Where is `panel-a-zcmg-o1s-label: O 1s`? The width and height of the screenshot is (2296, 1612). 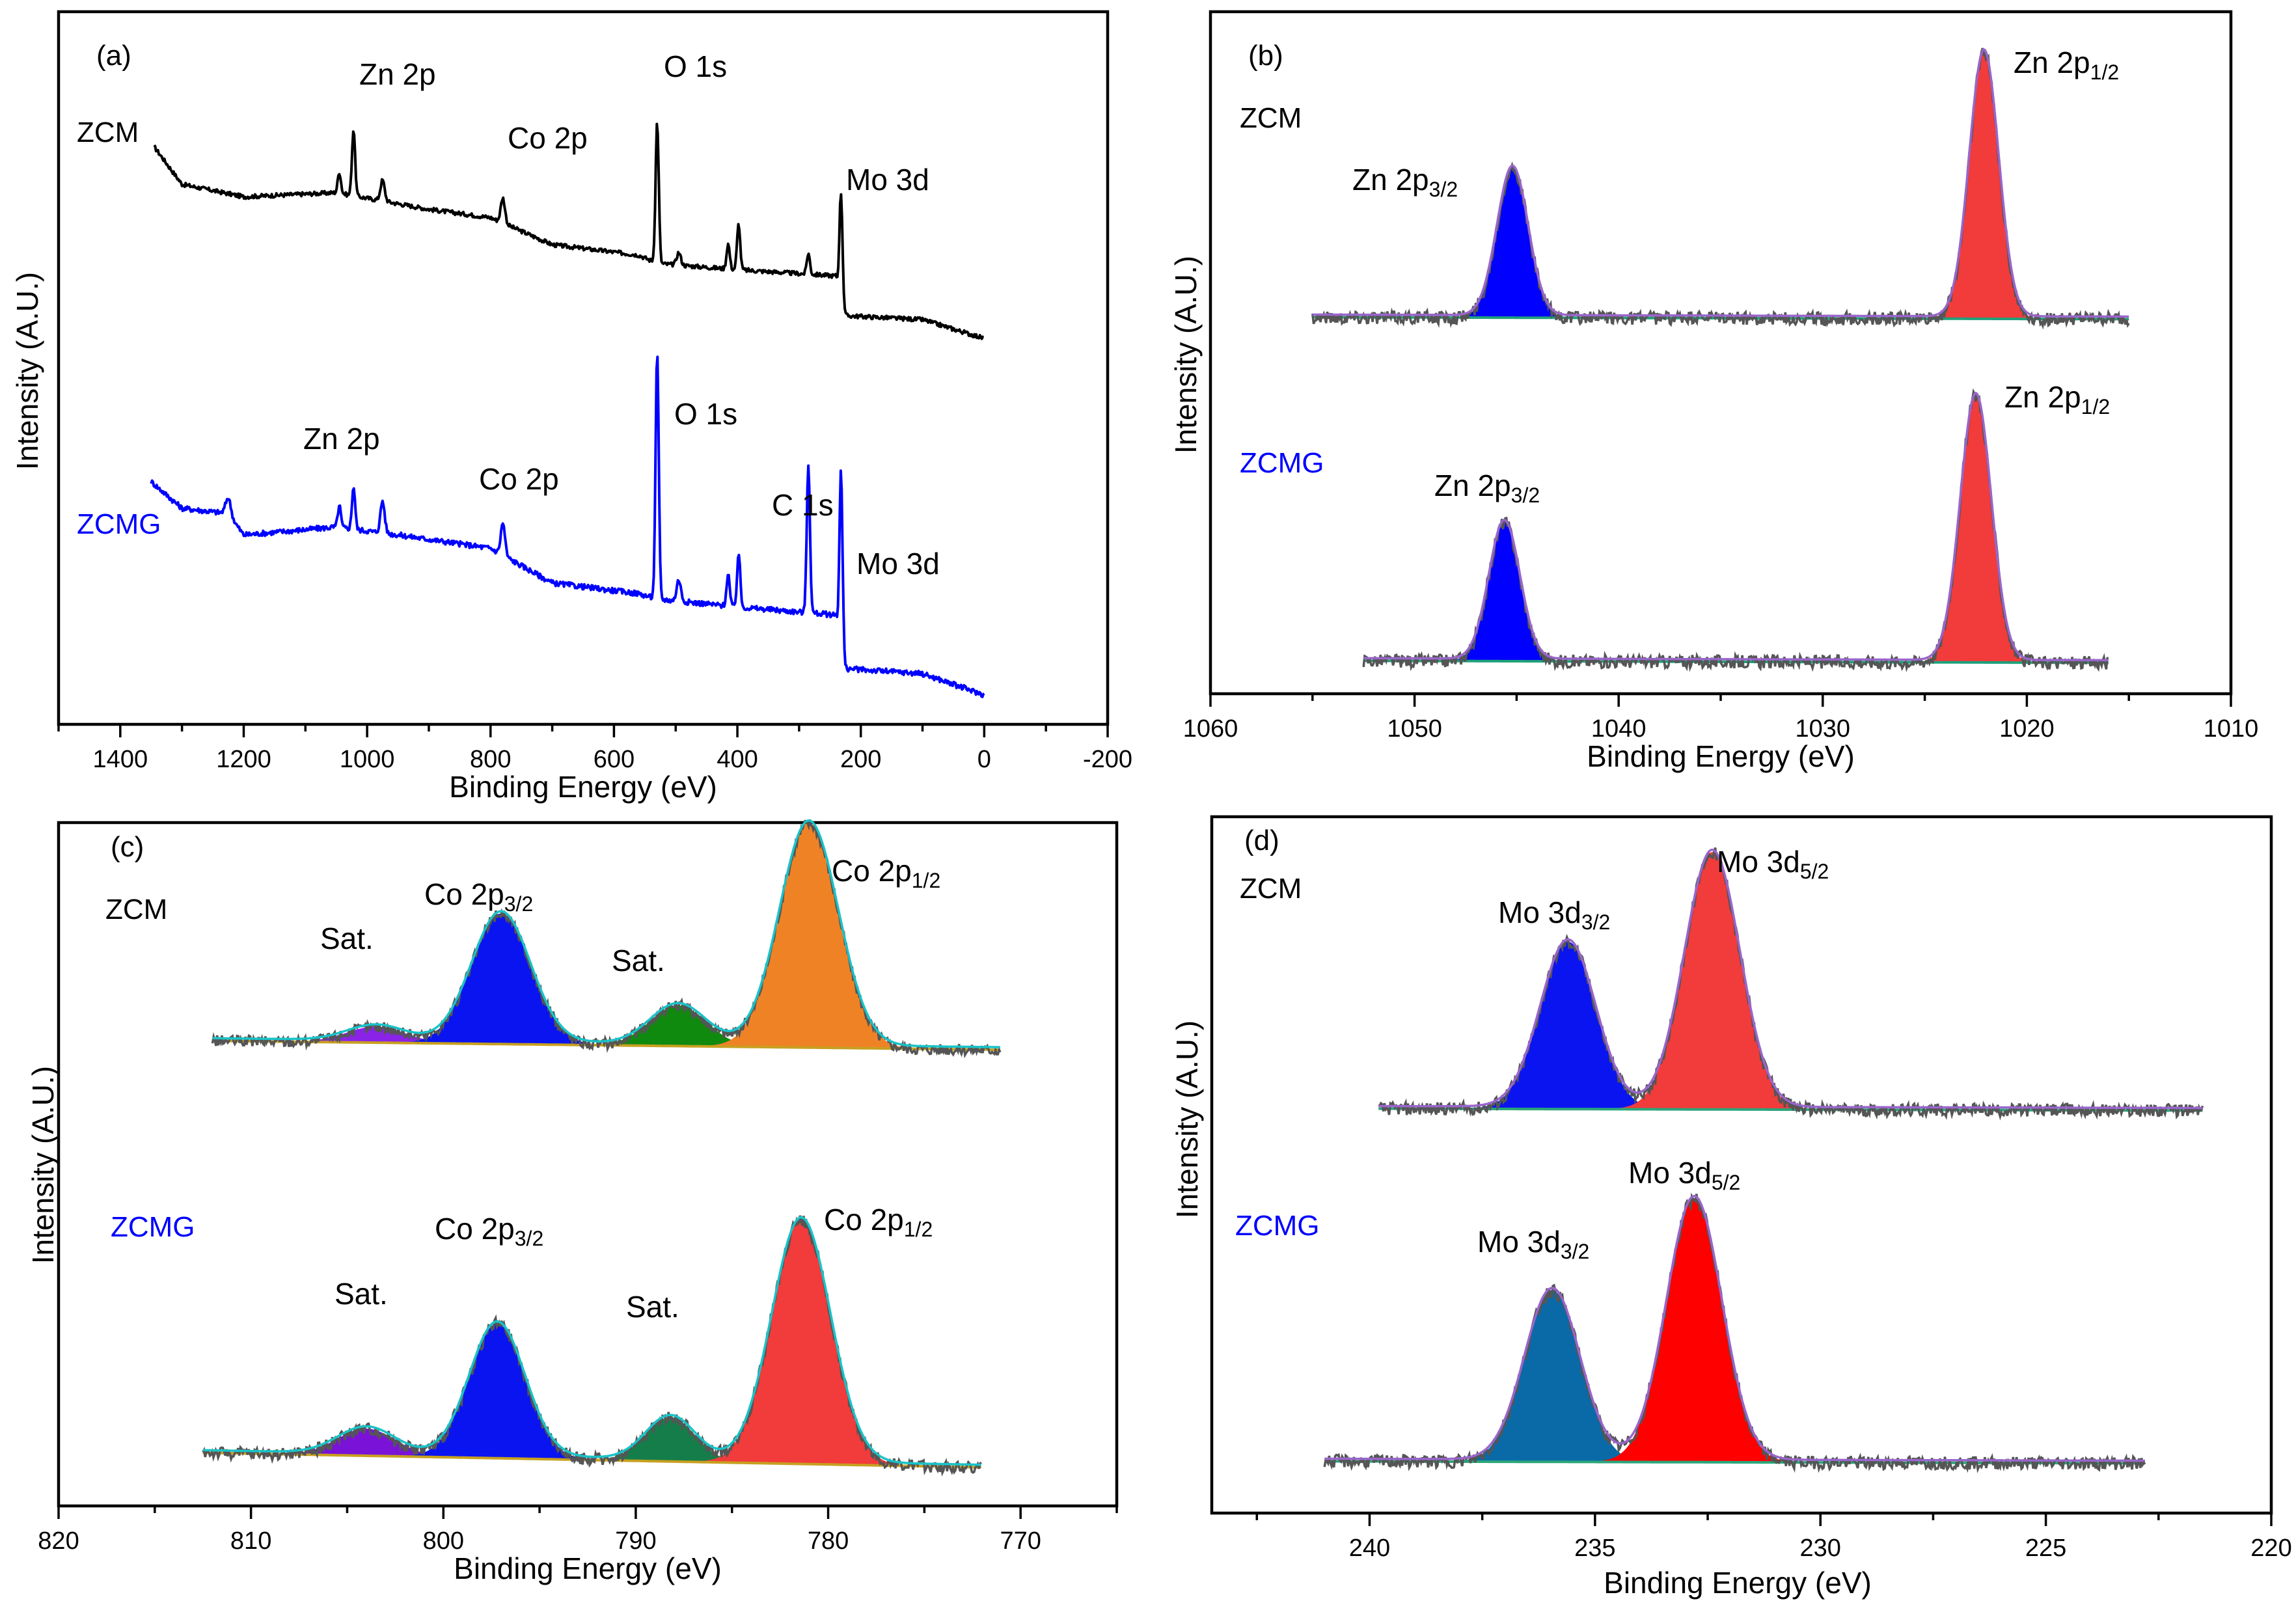 panel-a-zcmg-o1s-label: O 1s is located at coordinates (705, 414).